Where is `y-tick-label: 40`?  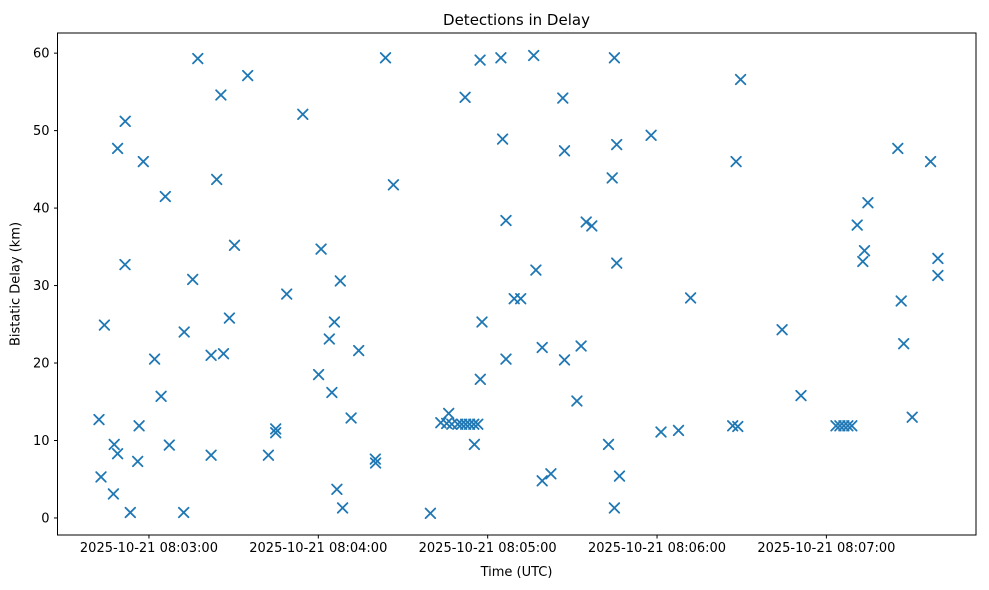 y-tick-label: 40 is located at coordinates (41, 209).